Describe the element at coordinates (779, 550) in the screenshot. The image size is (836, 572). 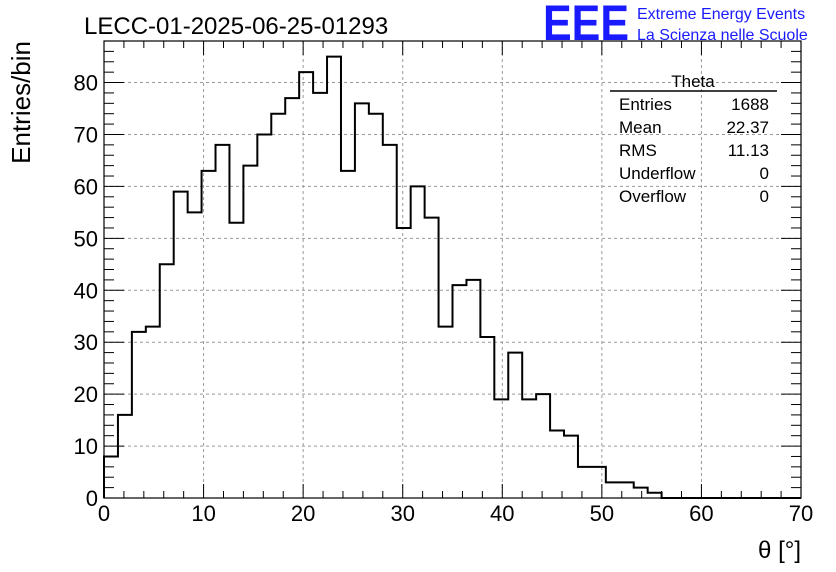
I see `x-axis-label: θ [°]` at that location.